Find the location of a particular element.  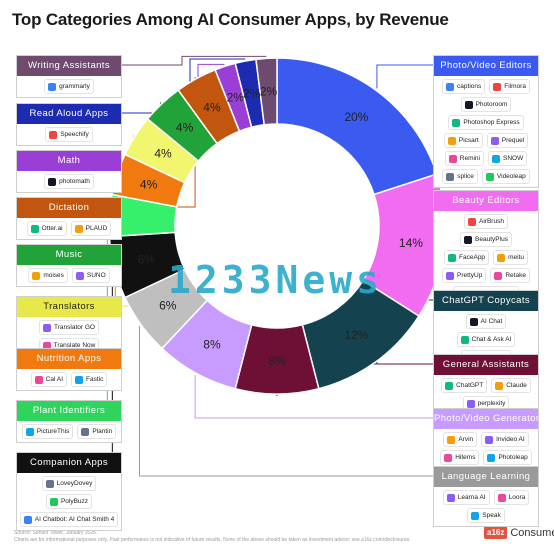

app-name: Translate Now is located at coordinates (74, 345).